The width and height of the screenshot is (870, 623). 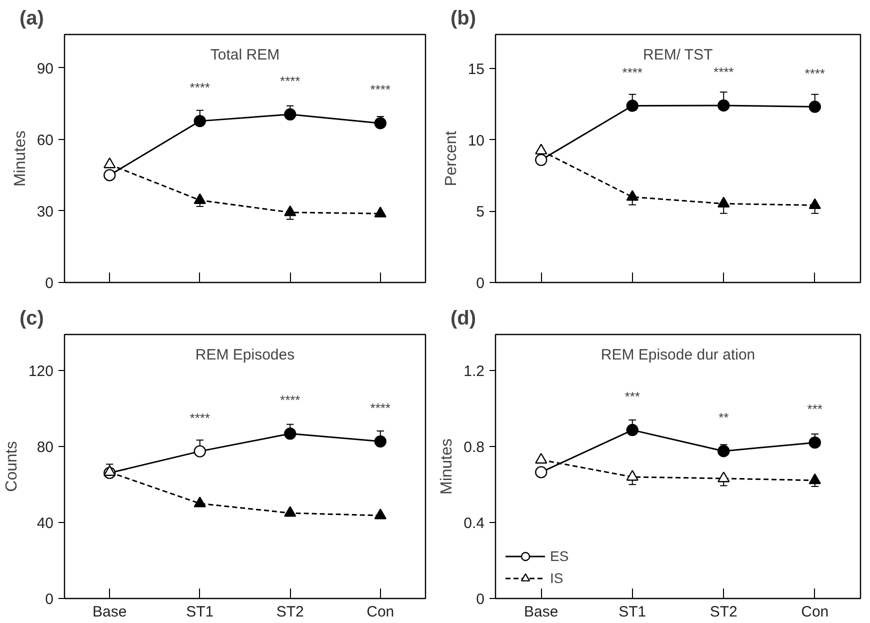 I want to click on y-tick-label: 30, so click(x=45, y=211).